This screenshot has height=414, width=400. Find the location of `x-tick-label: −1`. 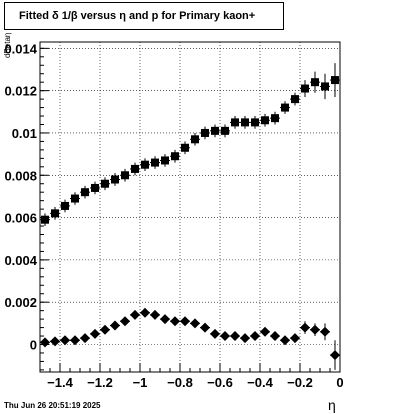

x-tick-label: −1 is located at coordinates (140, 382).